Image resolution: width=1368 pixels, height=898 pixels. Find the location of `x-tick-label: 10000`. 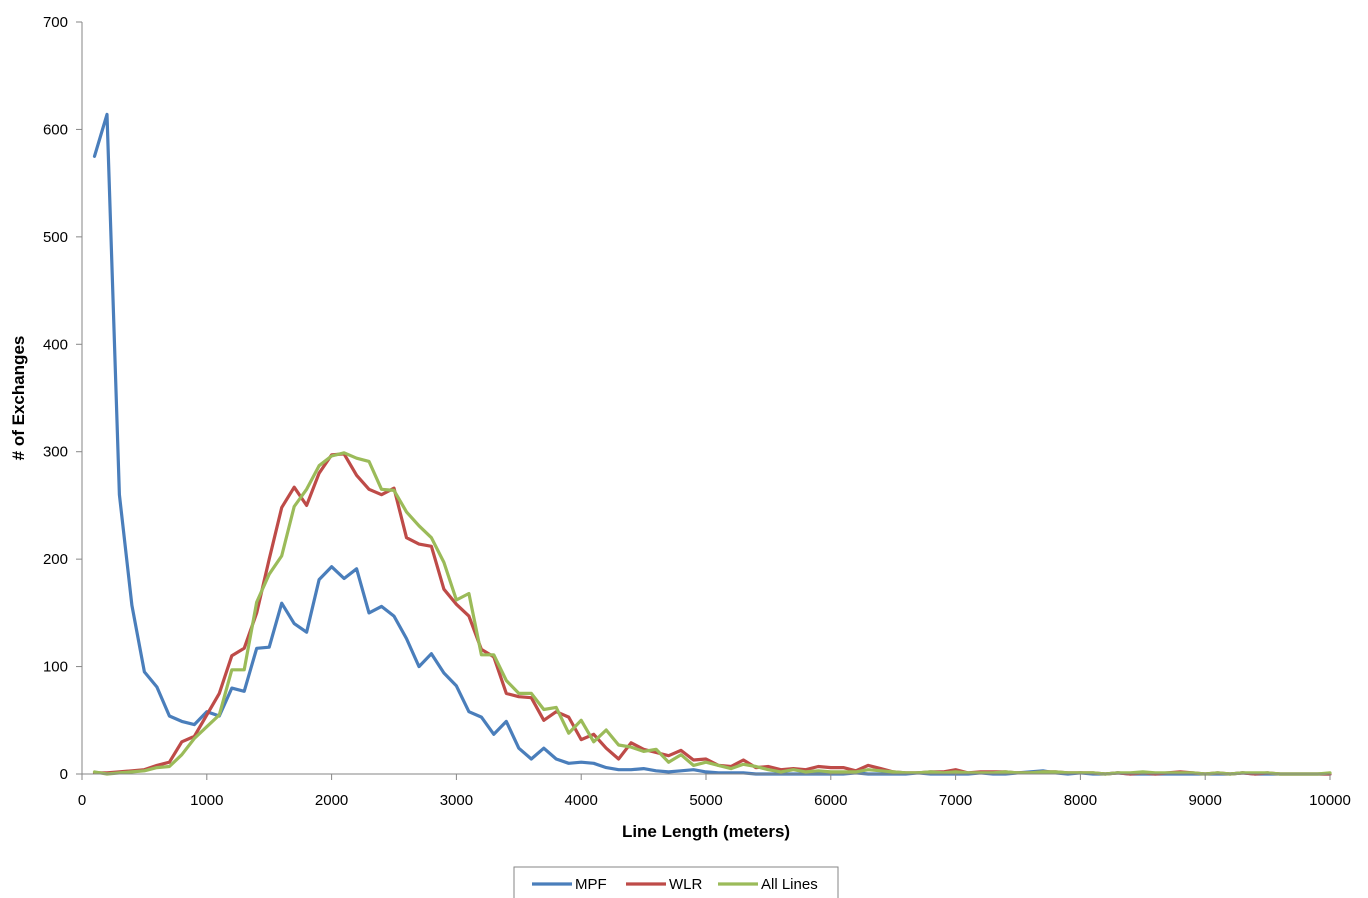

x-tick-label: 10000 is located at coordinates (1330, 800).